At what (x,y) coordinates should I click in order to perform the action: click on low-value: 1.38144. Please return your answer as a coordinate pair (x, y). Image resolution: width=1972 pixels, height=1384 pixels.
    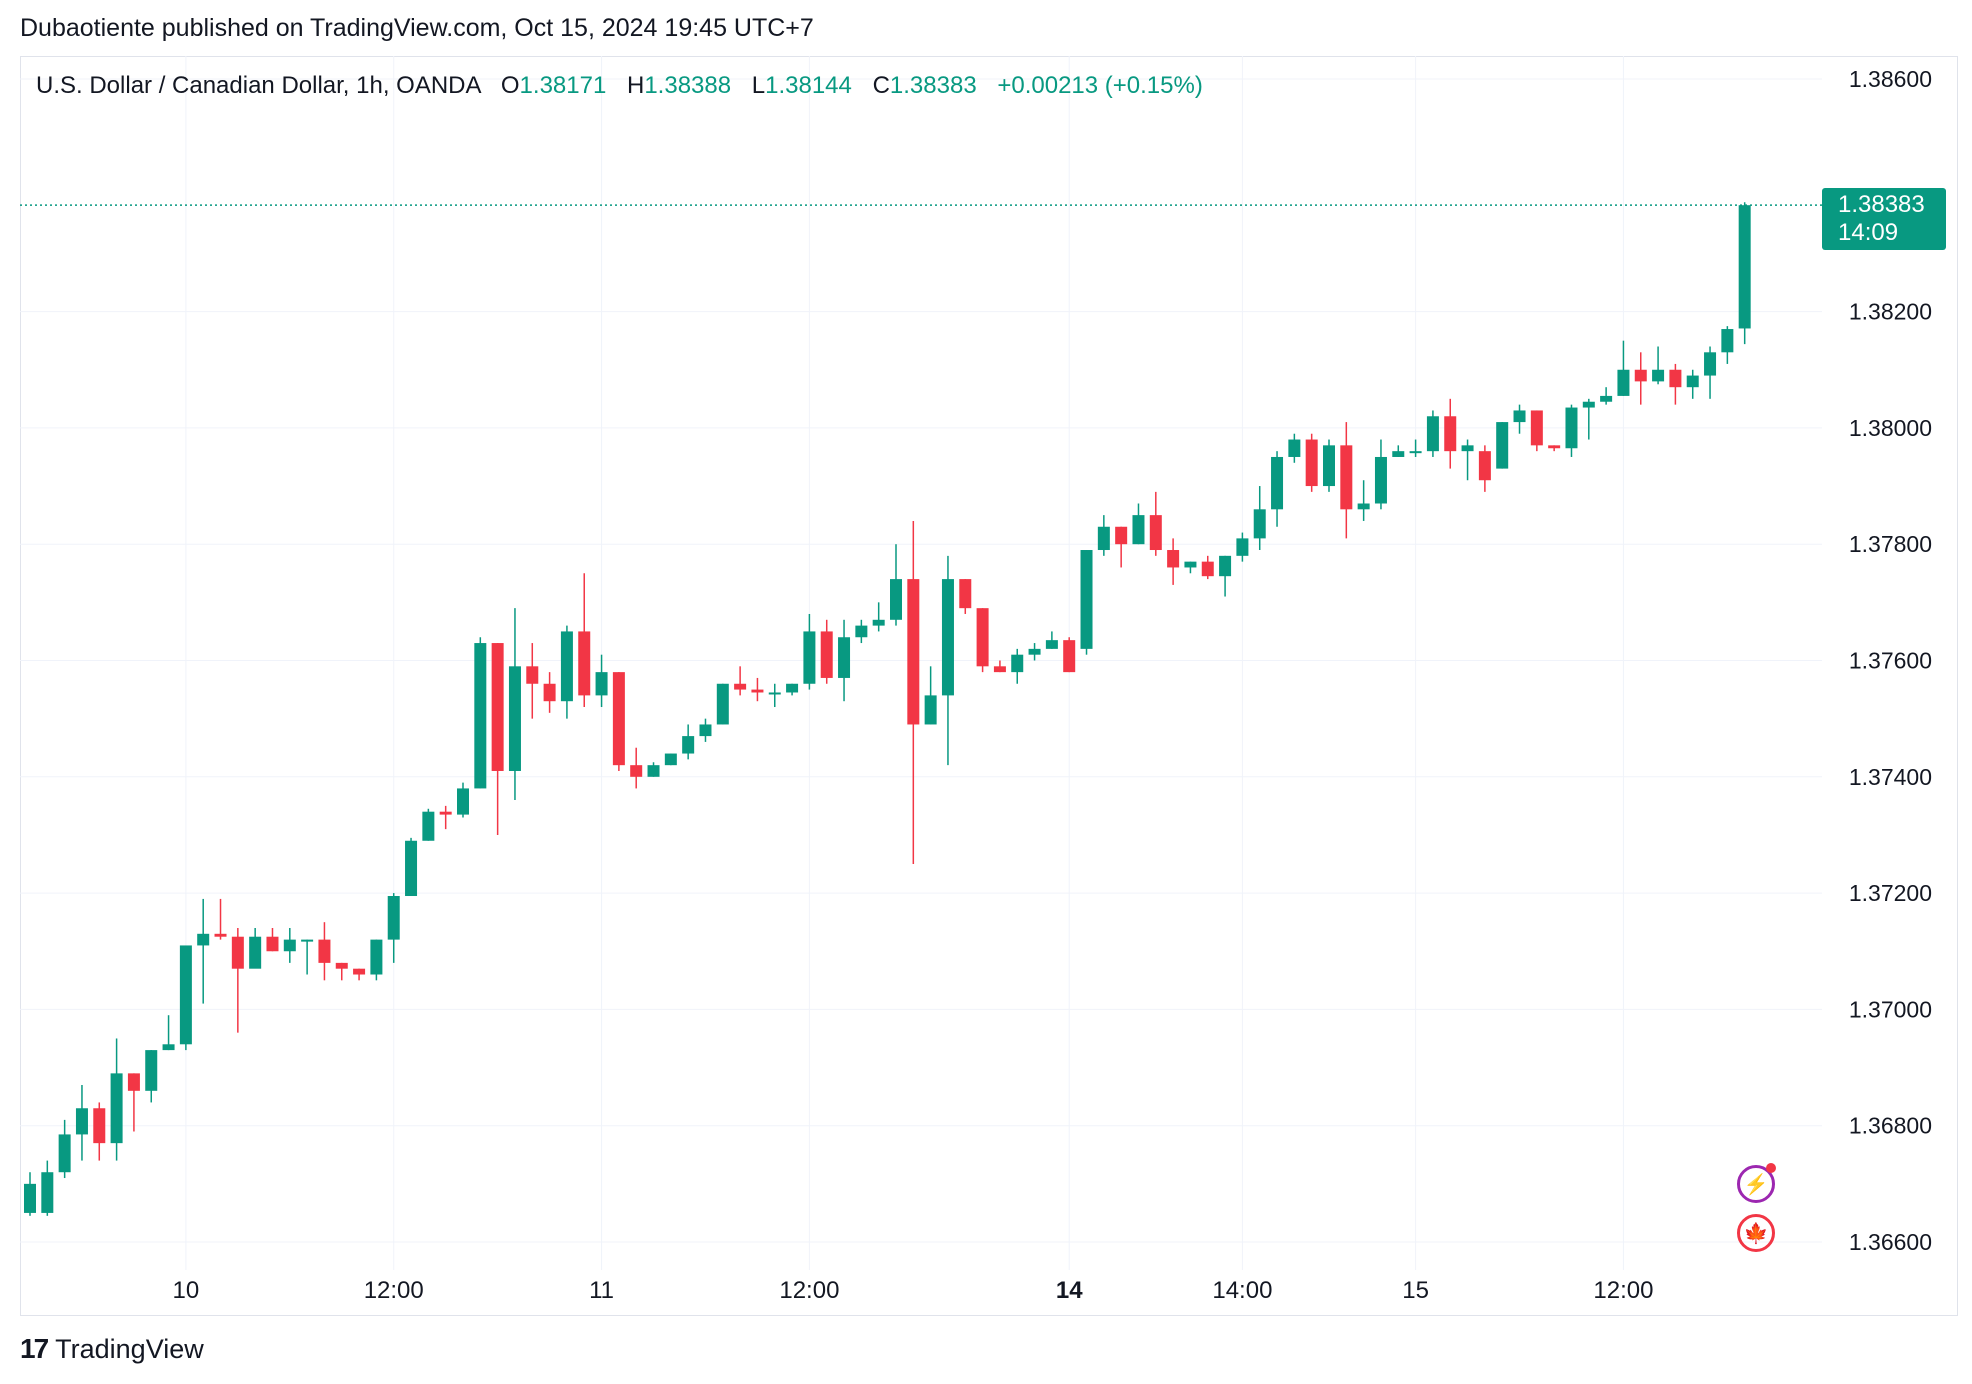
    Looking at the image, I should click on (808, 85).